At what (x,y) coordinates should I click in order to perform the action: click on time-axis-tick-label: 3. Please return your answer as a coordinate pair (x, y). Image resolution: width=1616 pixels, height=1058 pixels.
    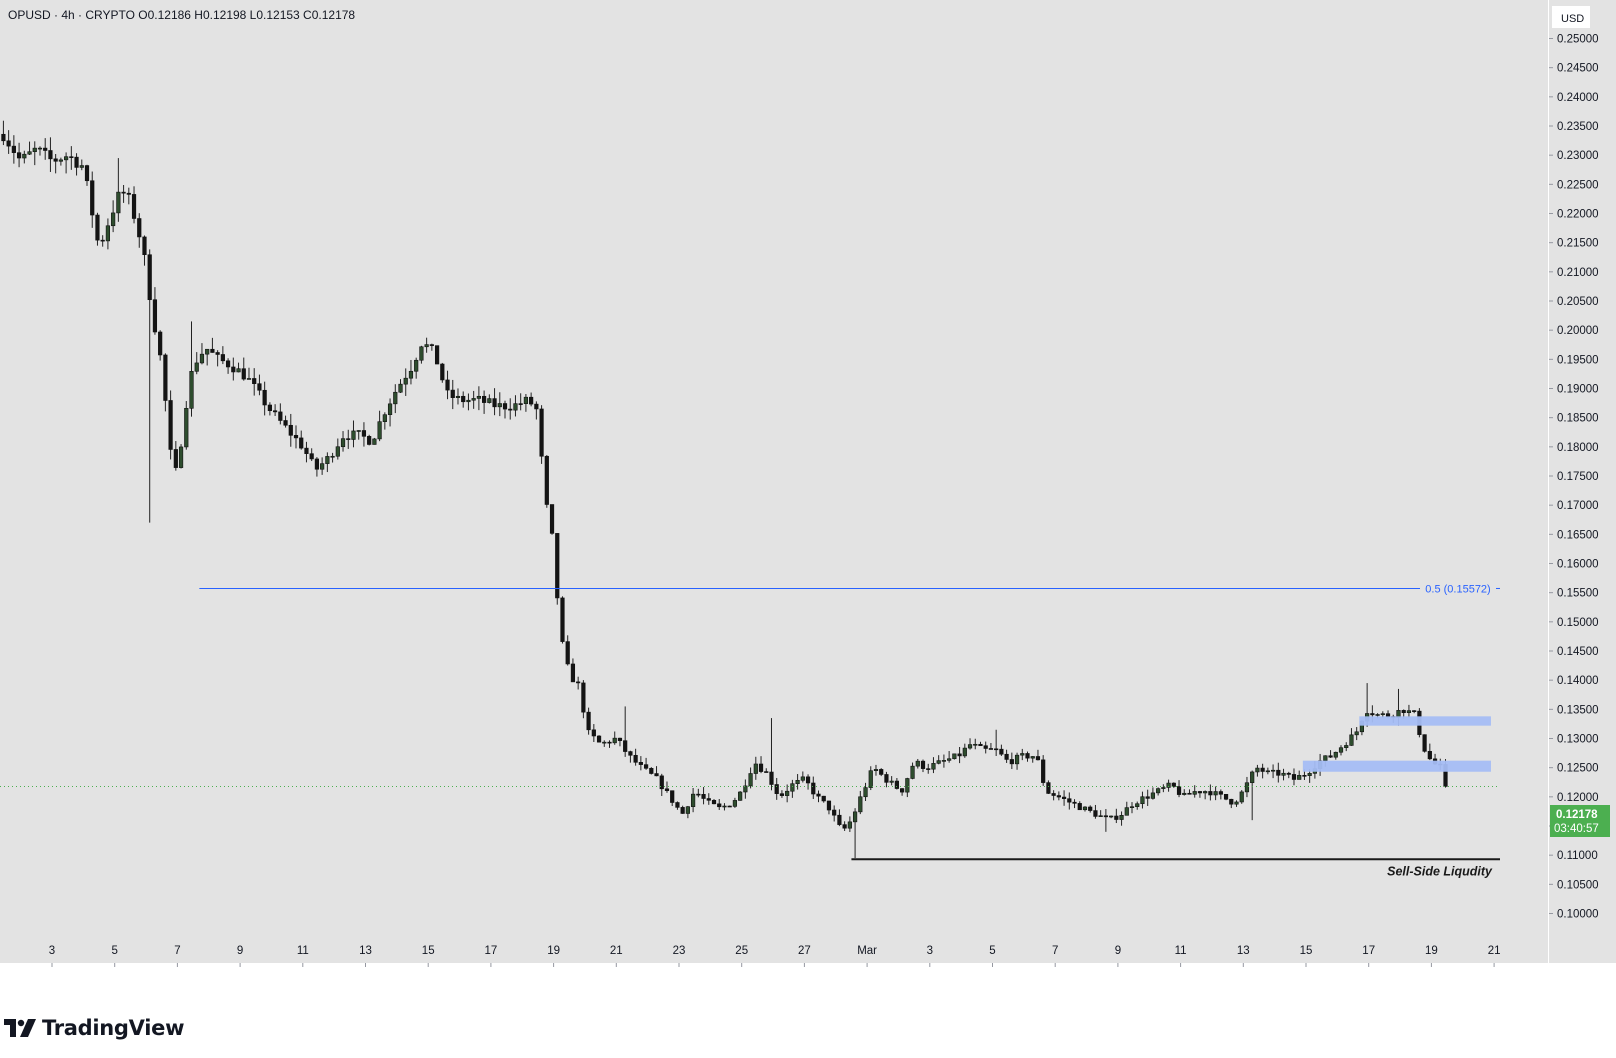
    Looking at the image, I should click on (52, 951).